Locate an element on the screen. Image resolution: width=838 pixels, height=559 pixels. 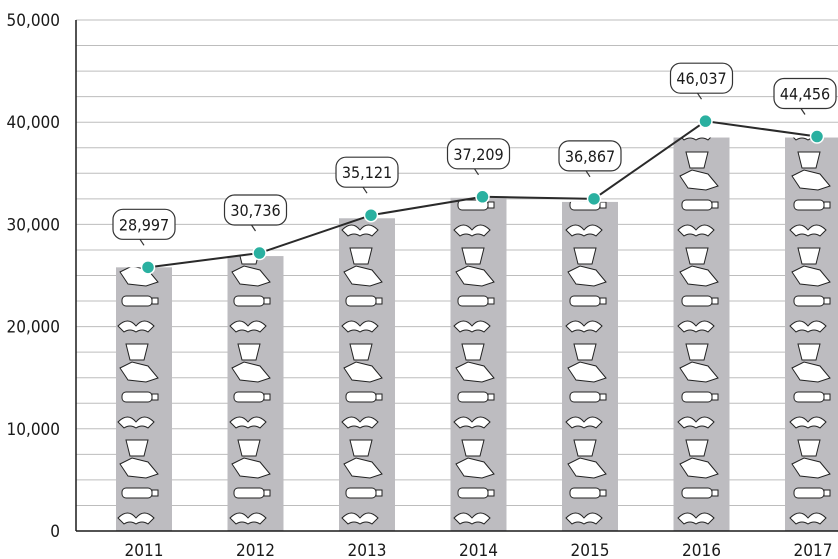
x-tick-label: 2013 is located at coordinates (367, 550).